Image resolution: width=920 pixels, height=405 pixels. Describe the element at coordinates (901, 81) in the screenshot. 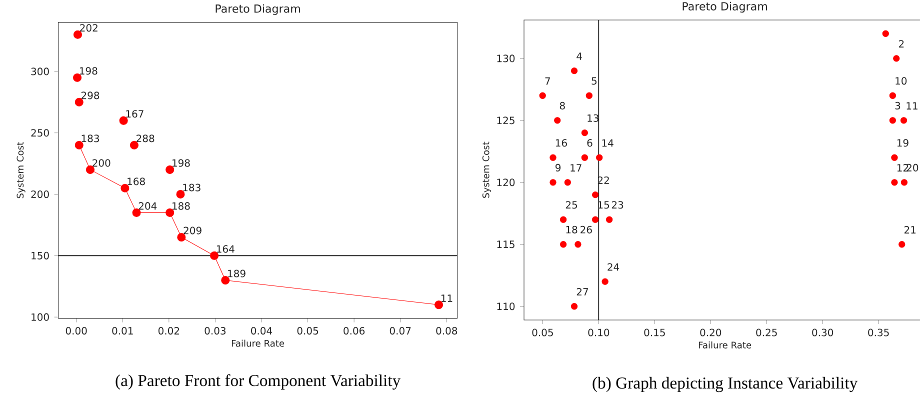

I see `annotation: 10` at that location.